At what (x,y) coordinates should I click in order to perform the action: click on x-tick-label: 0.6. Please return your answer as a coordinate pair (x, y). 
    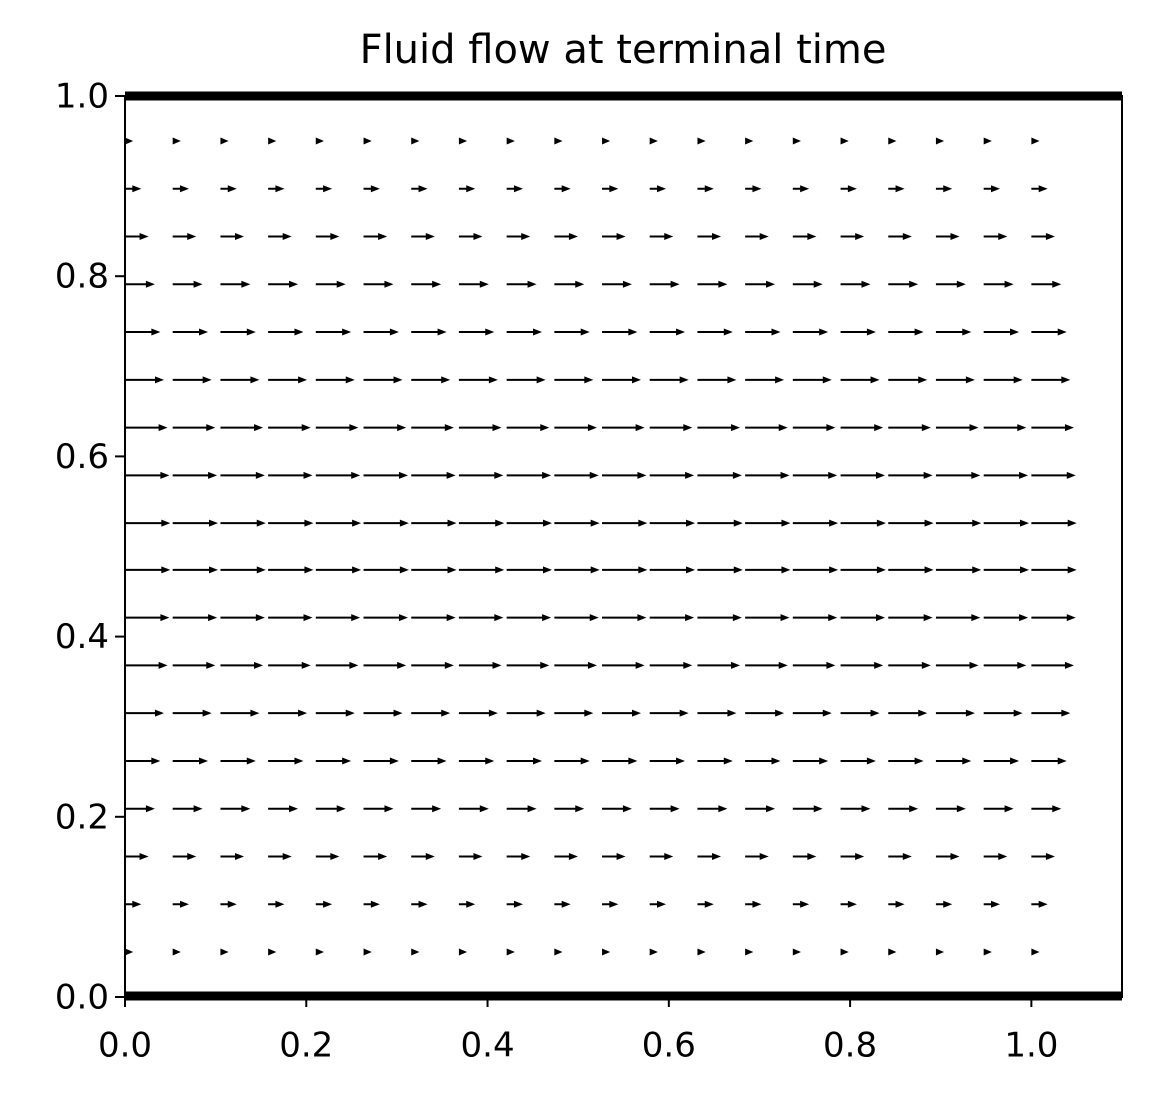
    Looking at the image, I should click on (669, 1046).